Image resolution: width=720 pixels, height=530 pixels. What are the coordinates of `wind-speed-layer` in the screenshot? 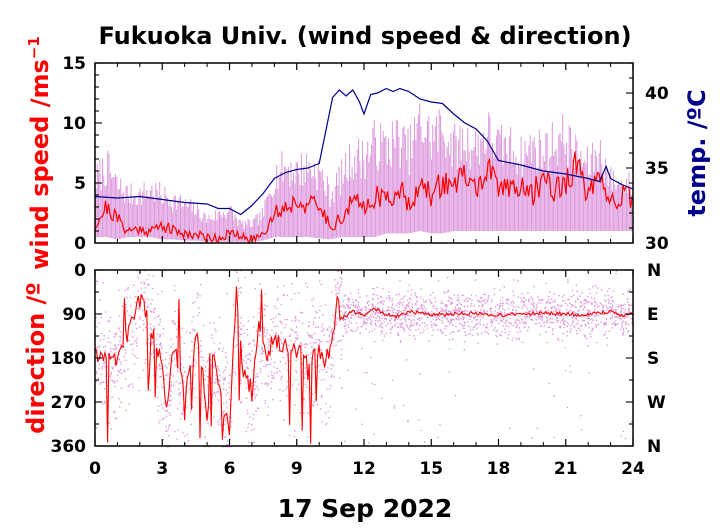 It's located at (363, 198).